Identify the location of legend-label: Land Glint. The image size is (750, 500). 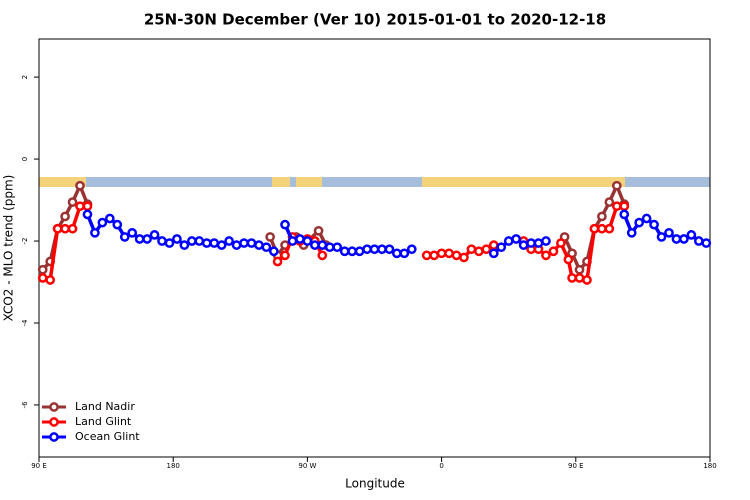
(103, 421).